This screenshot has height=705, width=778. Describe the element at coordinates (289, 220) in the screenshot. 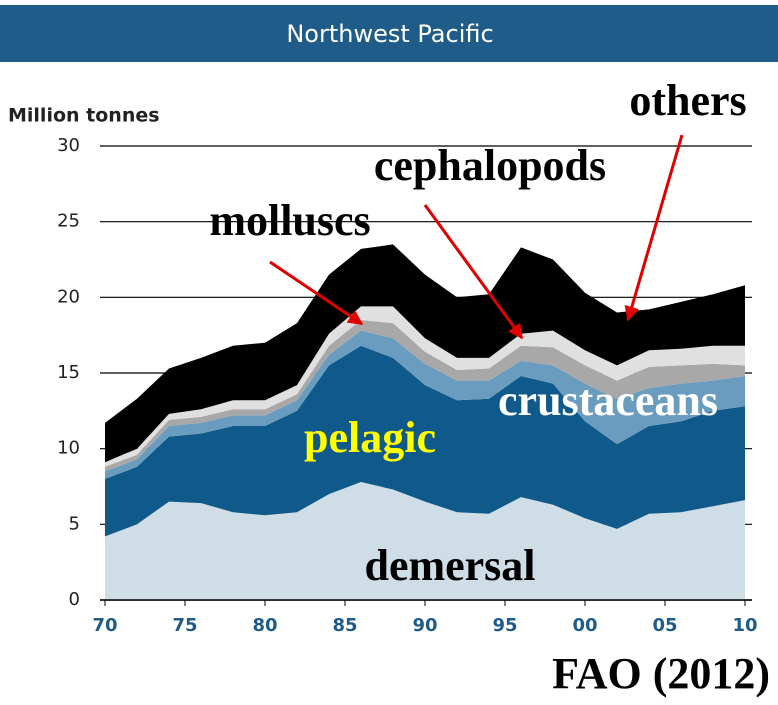

I see `series-label: molluscs` at that location.